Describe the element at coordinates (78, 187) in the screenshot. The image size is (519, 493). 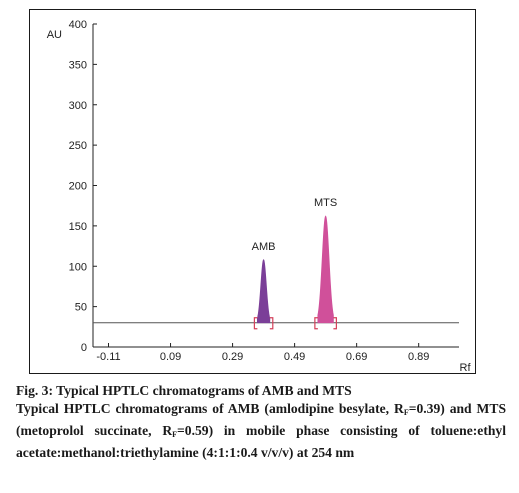
I see `y-tick-label: 200` at that location.